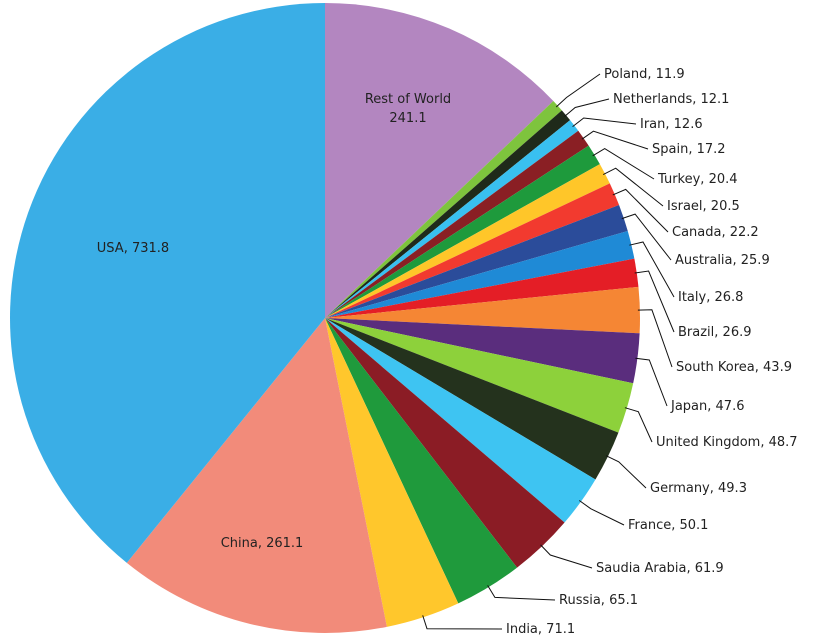  Describe the element at coordinates (644, 74) in the screenshot. I see `label-poland: Poland, 11.9` at that location.